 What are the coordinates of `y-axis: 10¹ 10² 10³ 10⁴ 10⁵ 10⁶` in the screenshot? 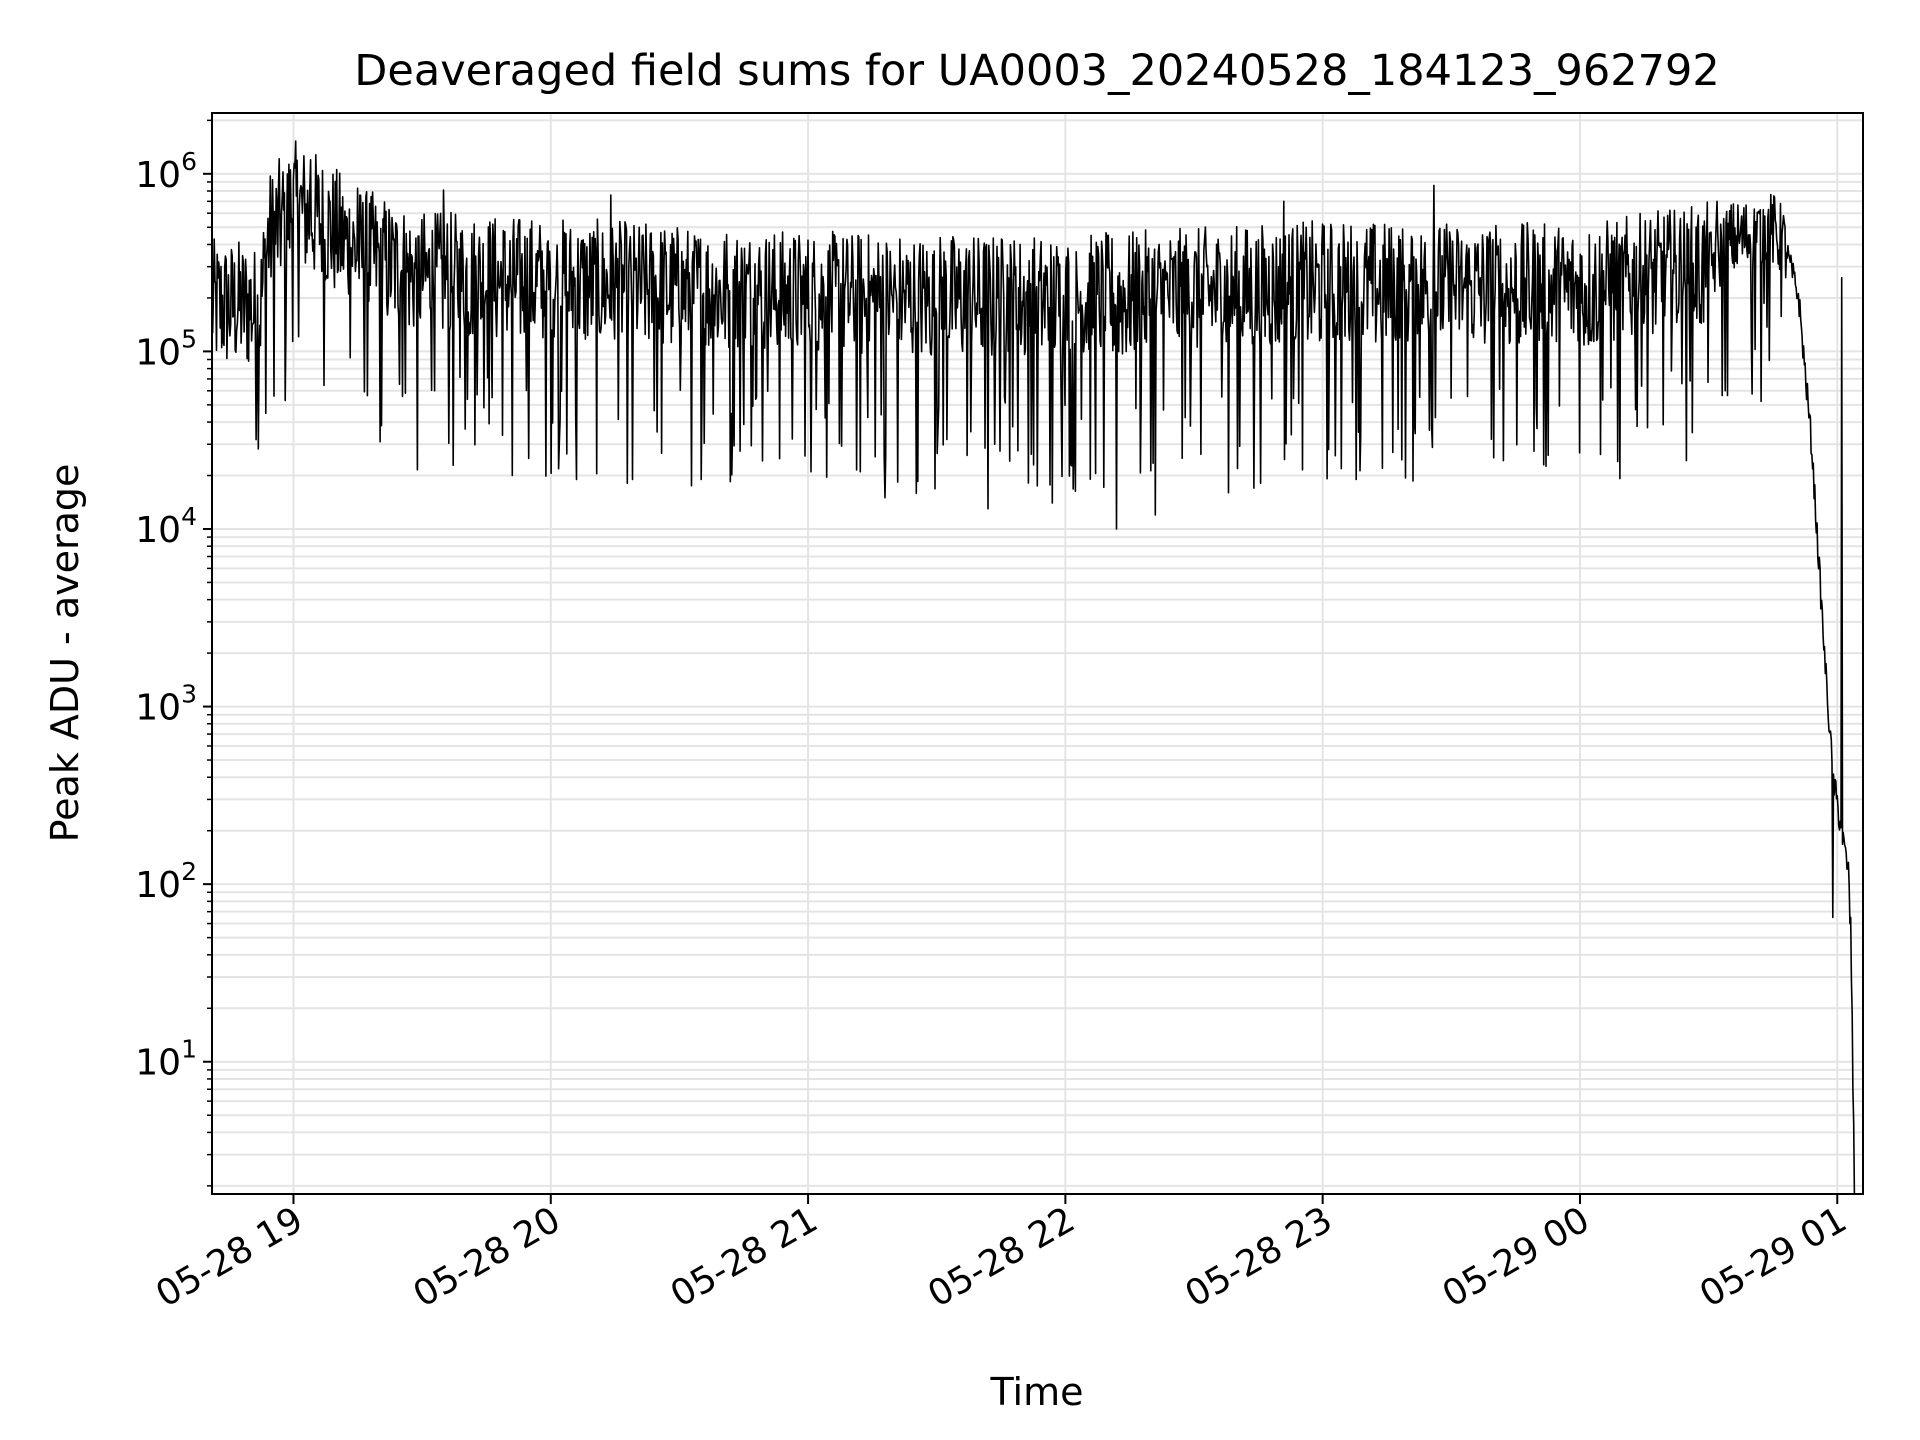 It's located at (173, 653).